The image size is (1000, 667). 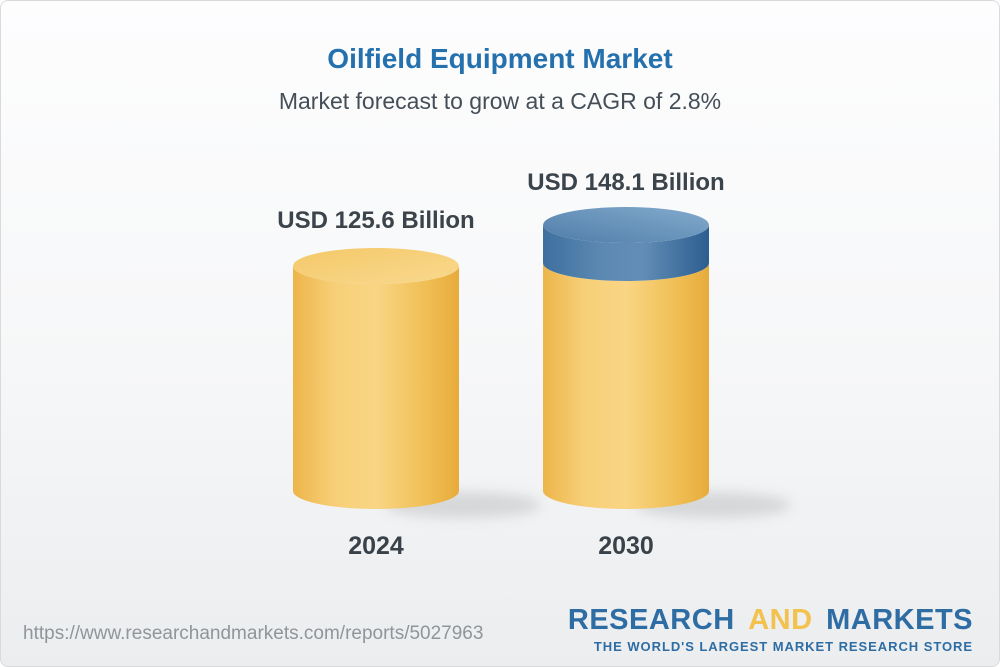 What do you see at coordinates (626, 182) in the screenshot?
I see `value-label-2030: USD 148.1 Billion` at bounding box center [626, 182].